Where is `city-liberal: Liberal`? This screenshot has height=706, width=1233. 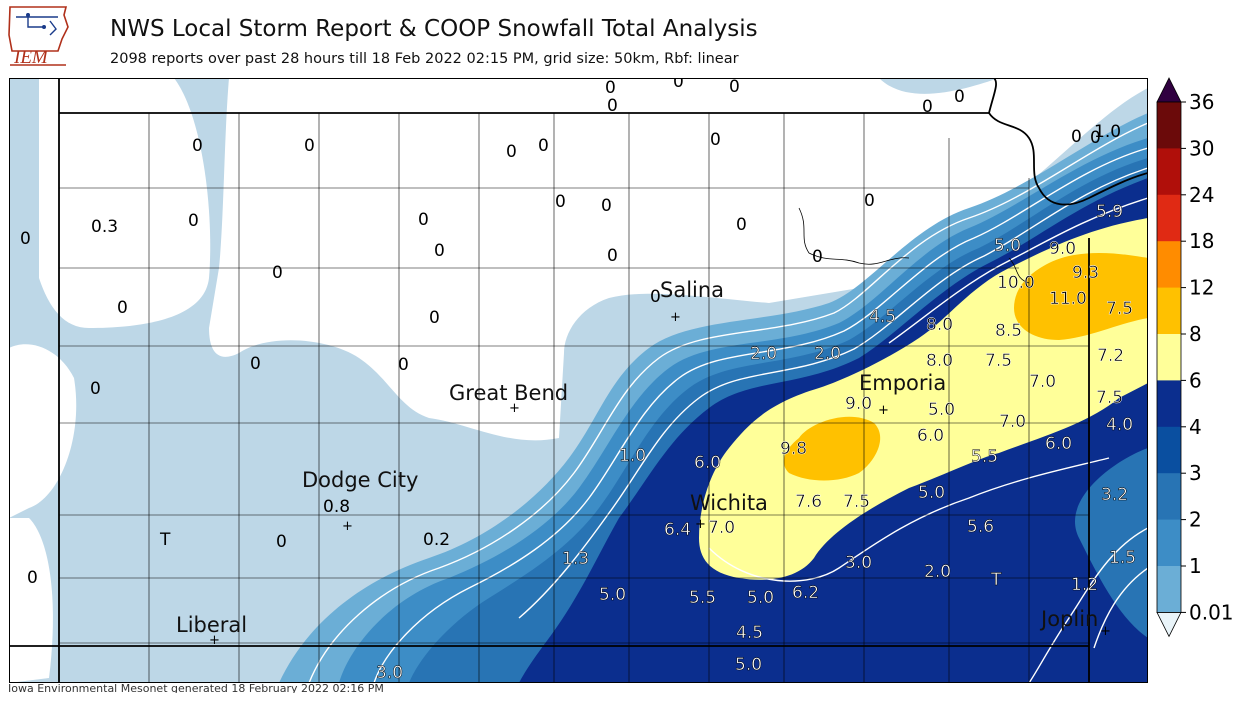
city-liberal: Liberal is located at coordinates (211, 625).